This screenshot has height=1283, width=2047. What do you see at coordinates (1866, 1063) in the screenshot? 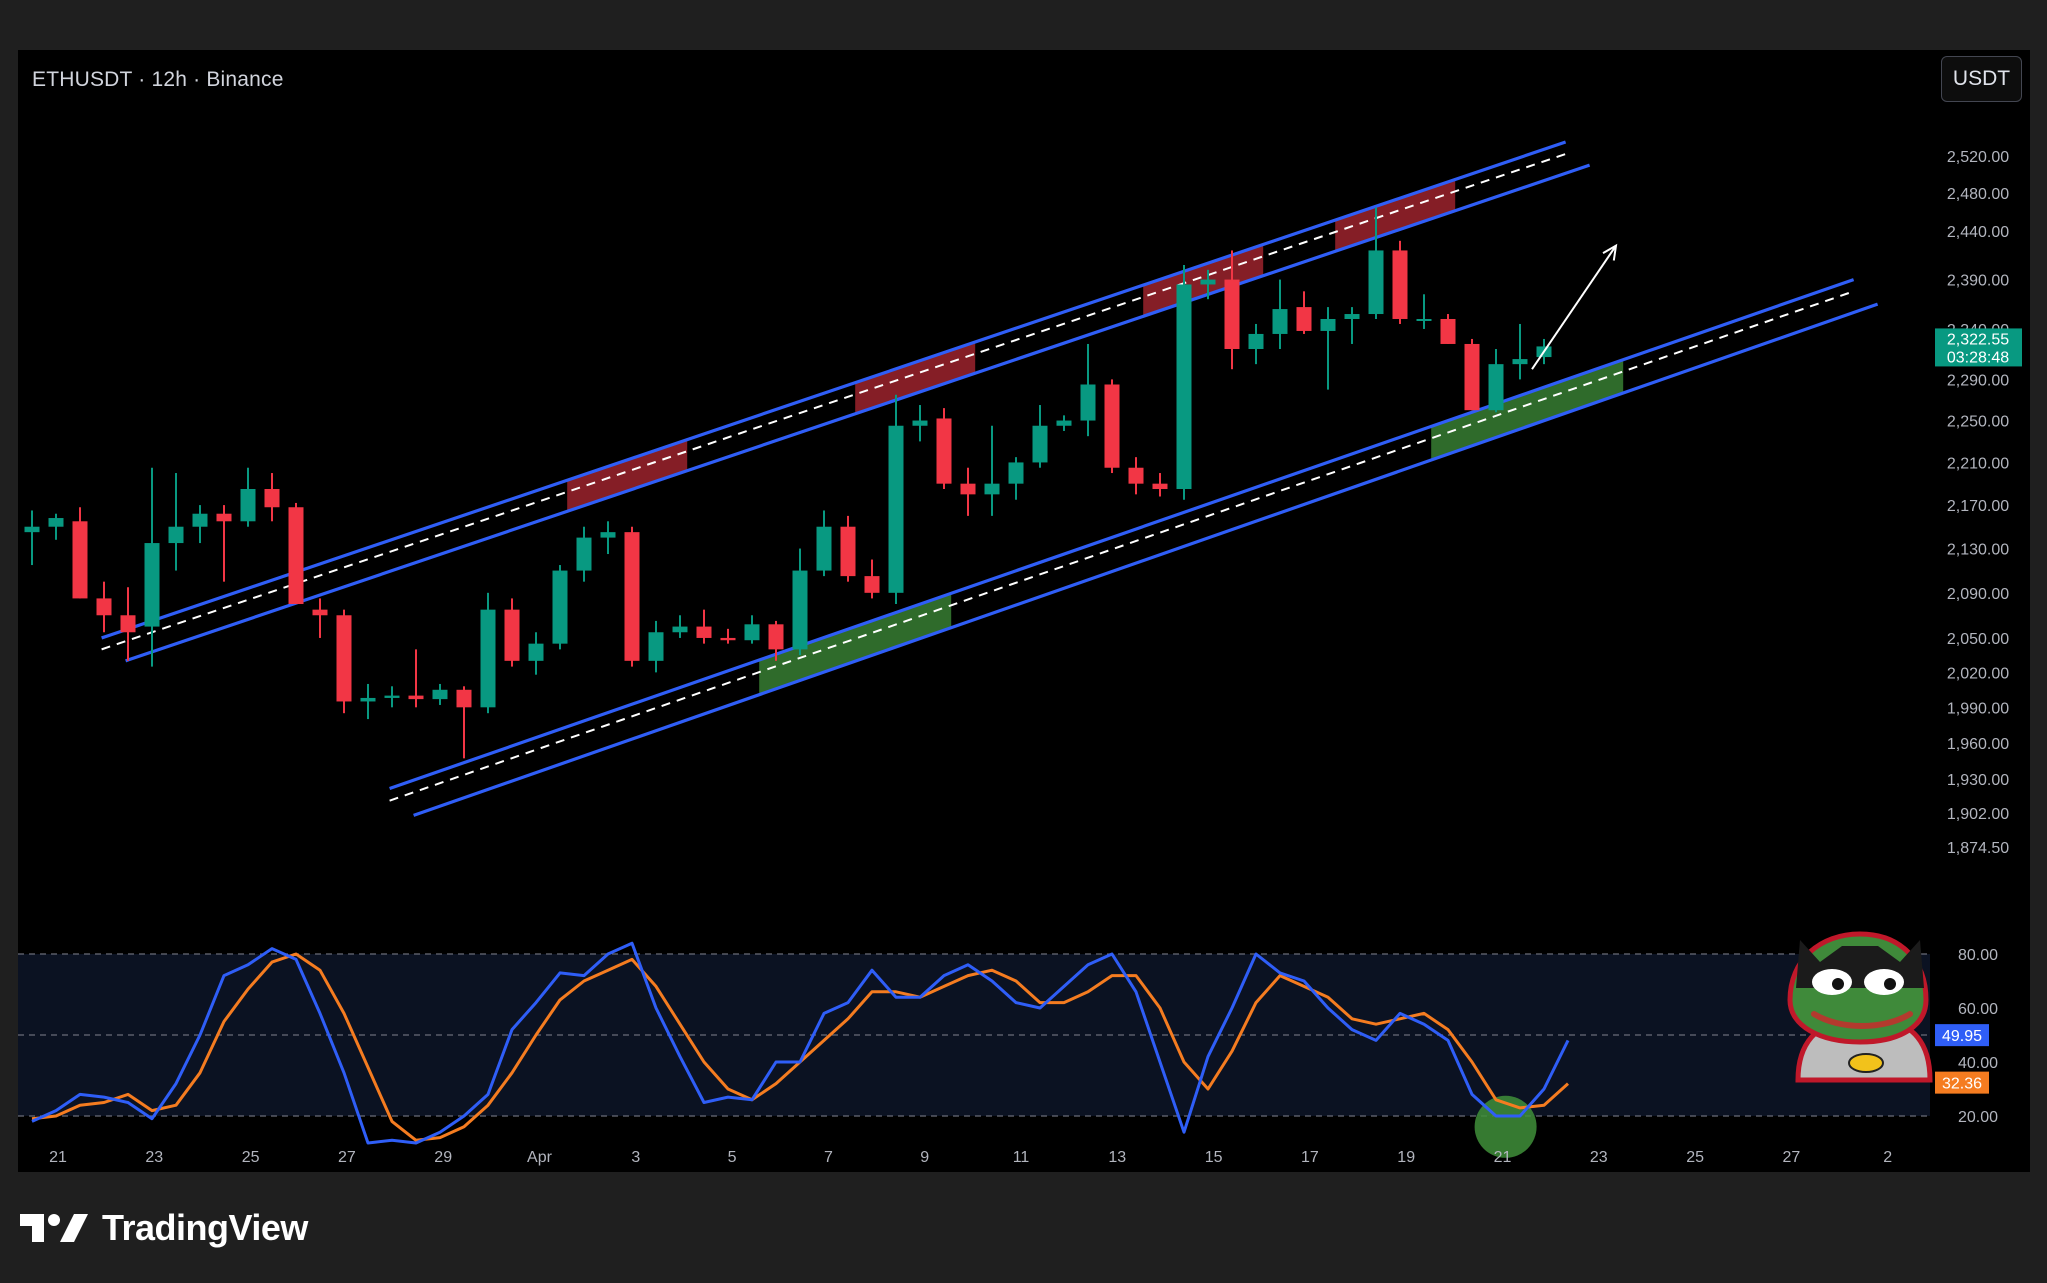
I see `bat-emblem` at bounding box center [1866, 1063].